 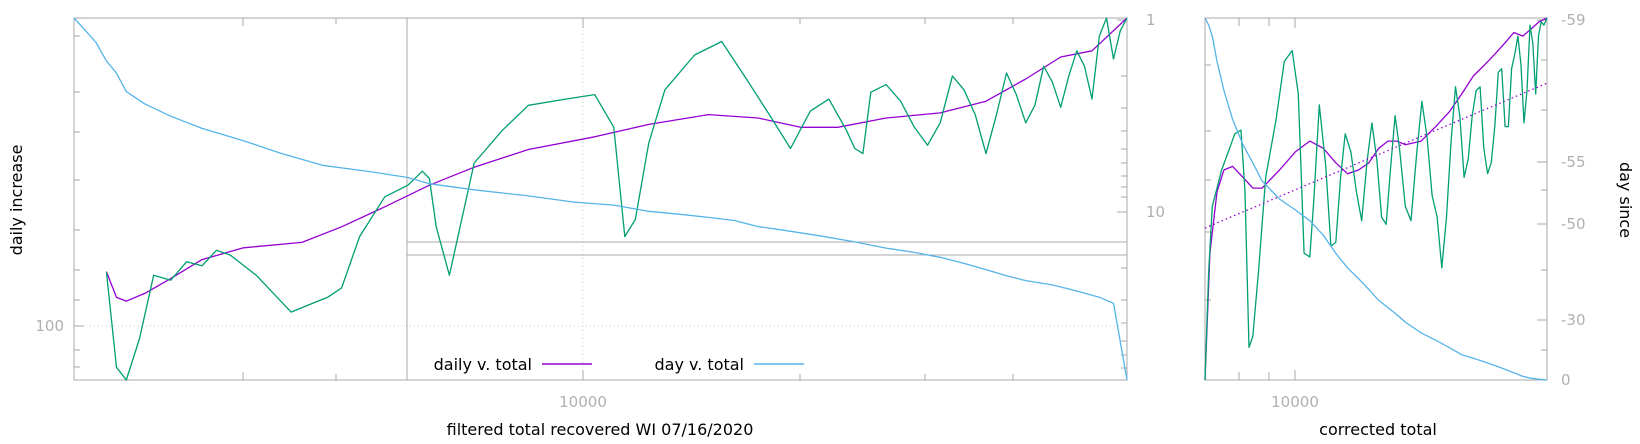 What do you see at coordinates (16, 200) in the screenshot?
I see `left-y-axis-title: daily increase` at bounding box center [16, 200].